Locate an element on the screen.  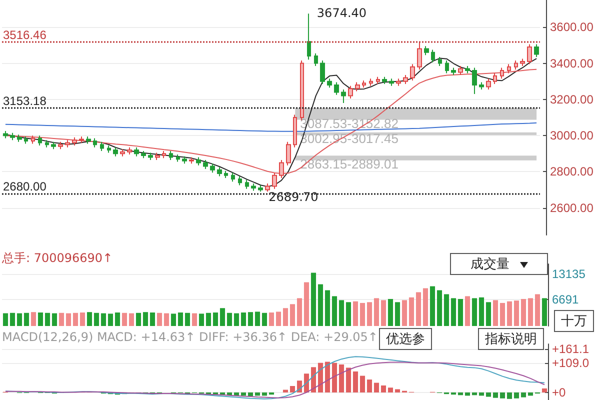
button: 优选参 is located at coordinates (405, 339).